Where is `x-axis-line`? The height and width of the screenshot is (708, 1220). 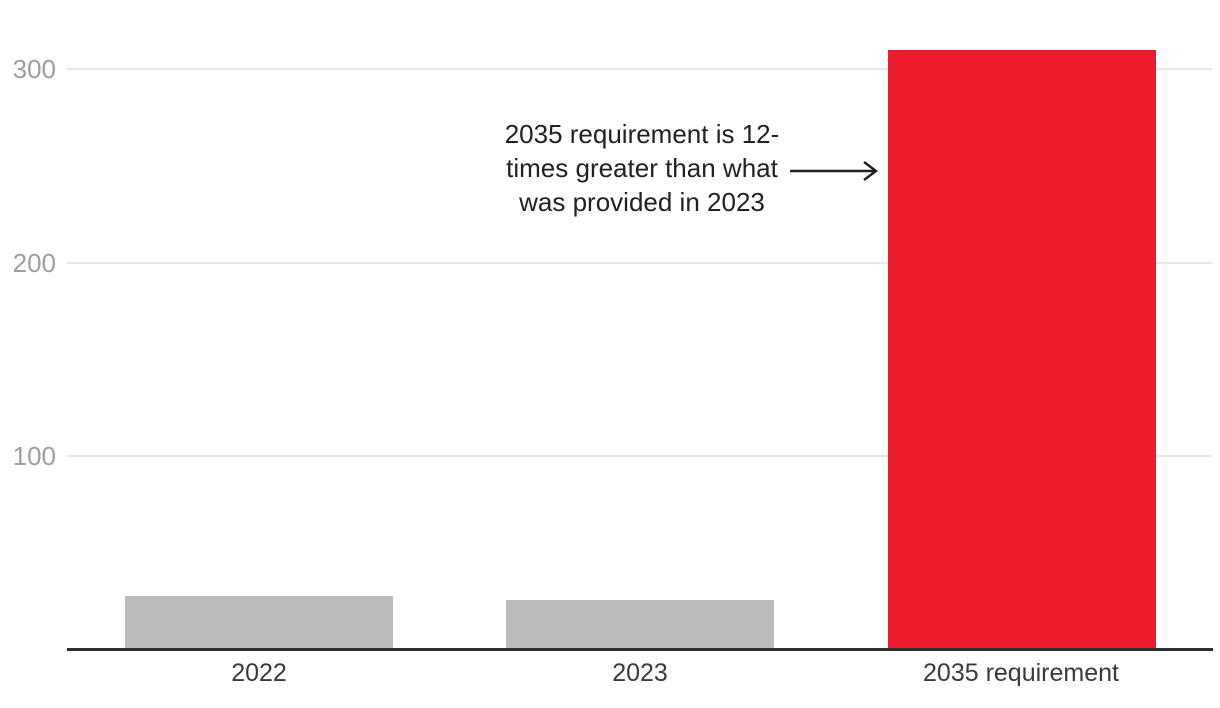
x-axis-line is located at coordinates (640, 649).